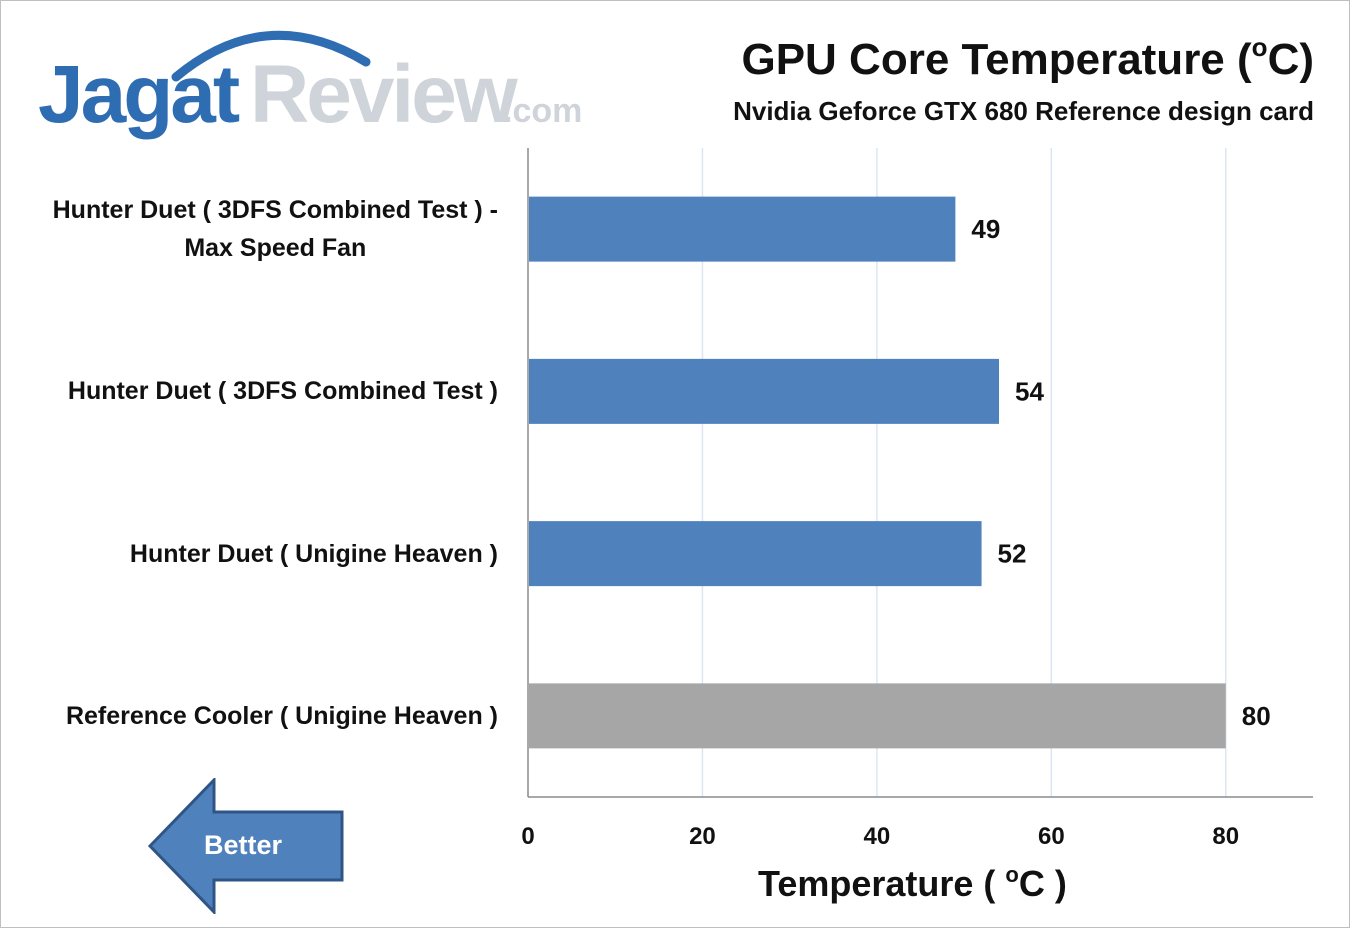  I want to click on bar-value-label: 52, so click(1012, 554).